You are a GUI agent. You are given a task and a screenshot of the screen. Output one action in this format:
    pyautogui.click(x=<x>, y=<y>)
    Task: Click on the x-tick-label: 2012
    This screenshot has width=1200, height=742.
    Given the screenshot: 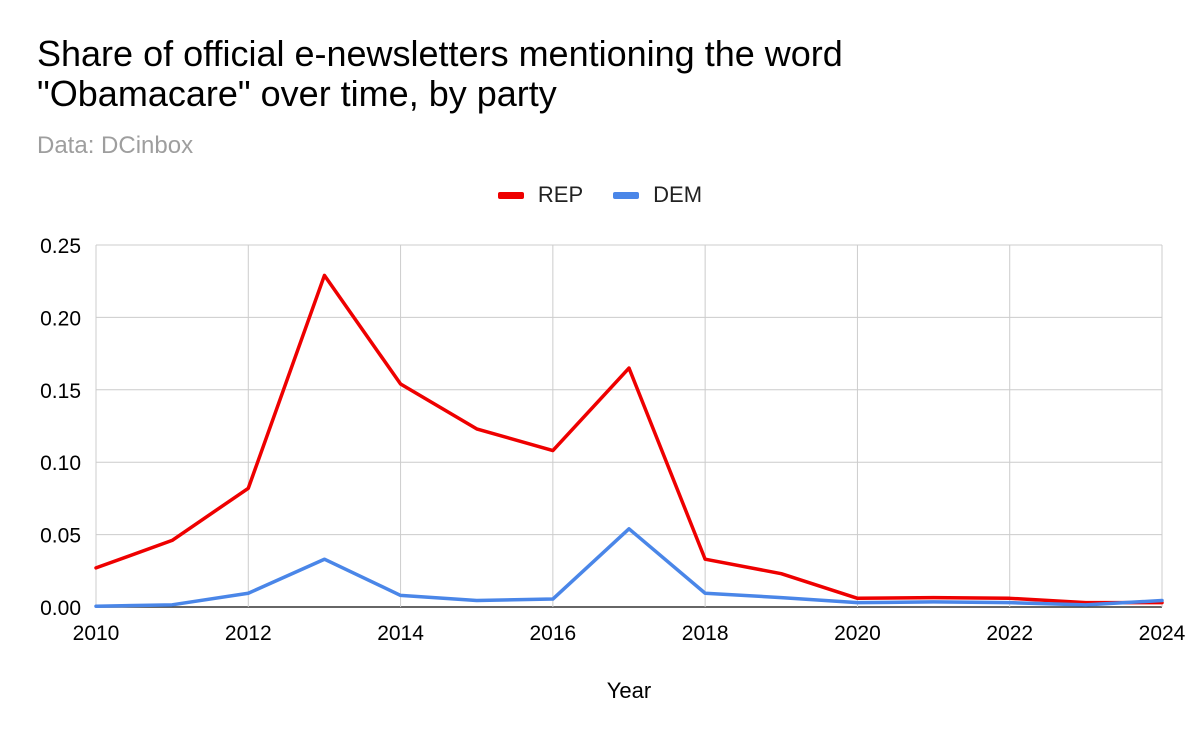 What is the action you would take?
    pyautogui.click(x=248, y=633)
    